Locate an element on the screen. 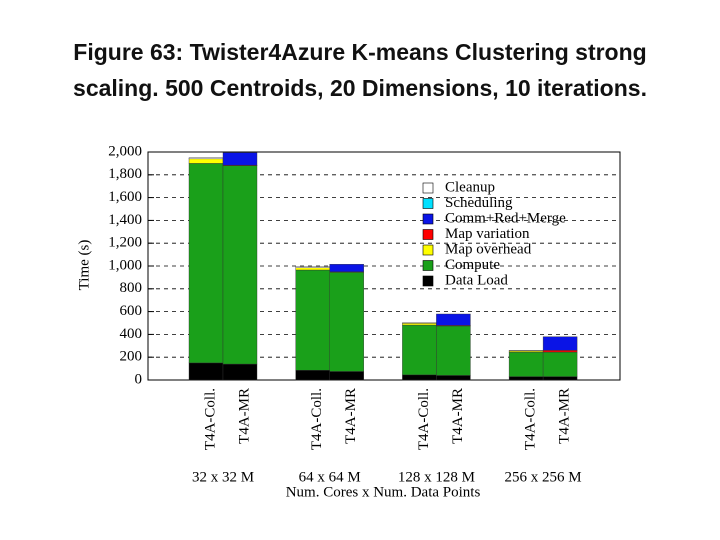  group-label: 256 x 256 M is located at coordinates (543, 477).